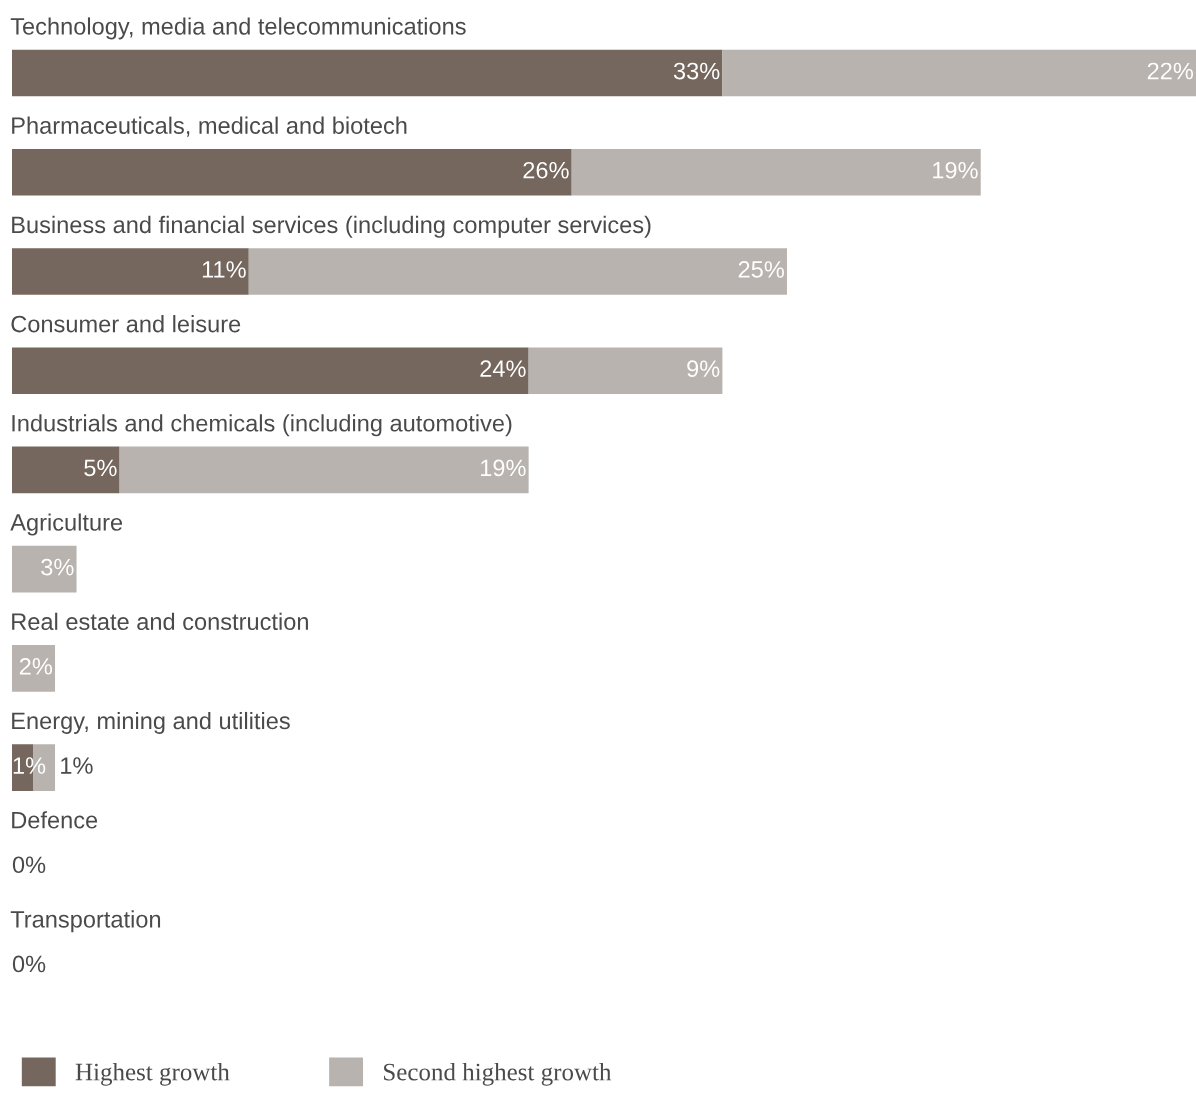 This screenshot has height=1095, width=1196. Describe the element at coordinates (546, 170) in the screenshot. I see `data-label: 26%` at that location.